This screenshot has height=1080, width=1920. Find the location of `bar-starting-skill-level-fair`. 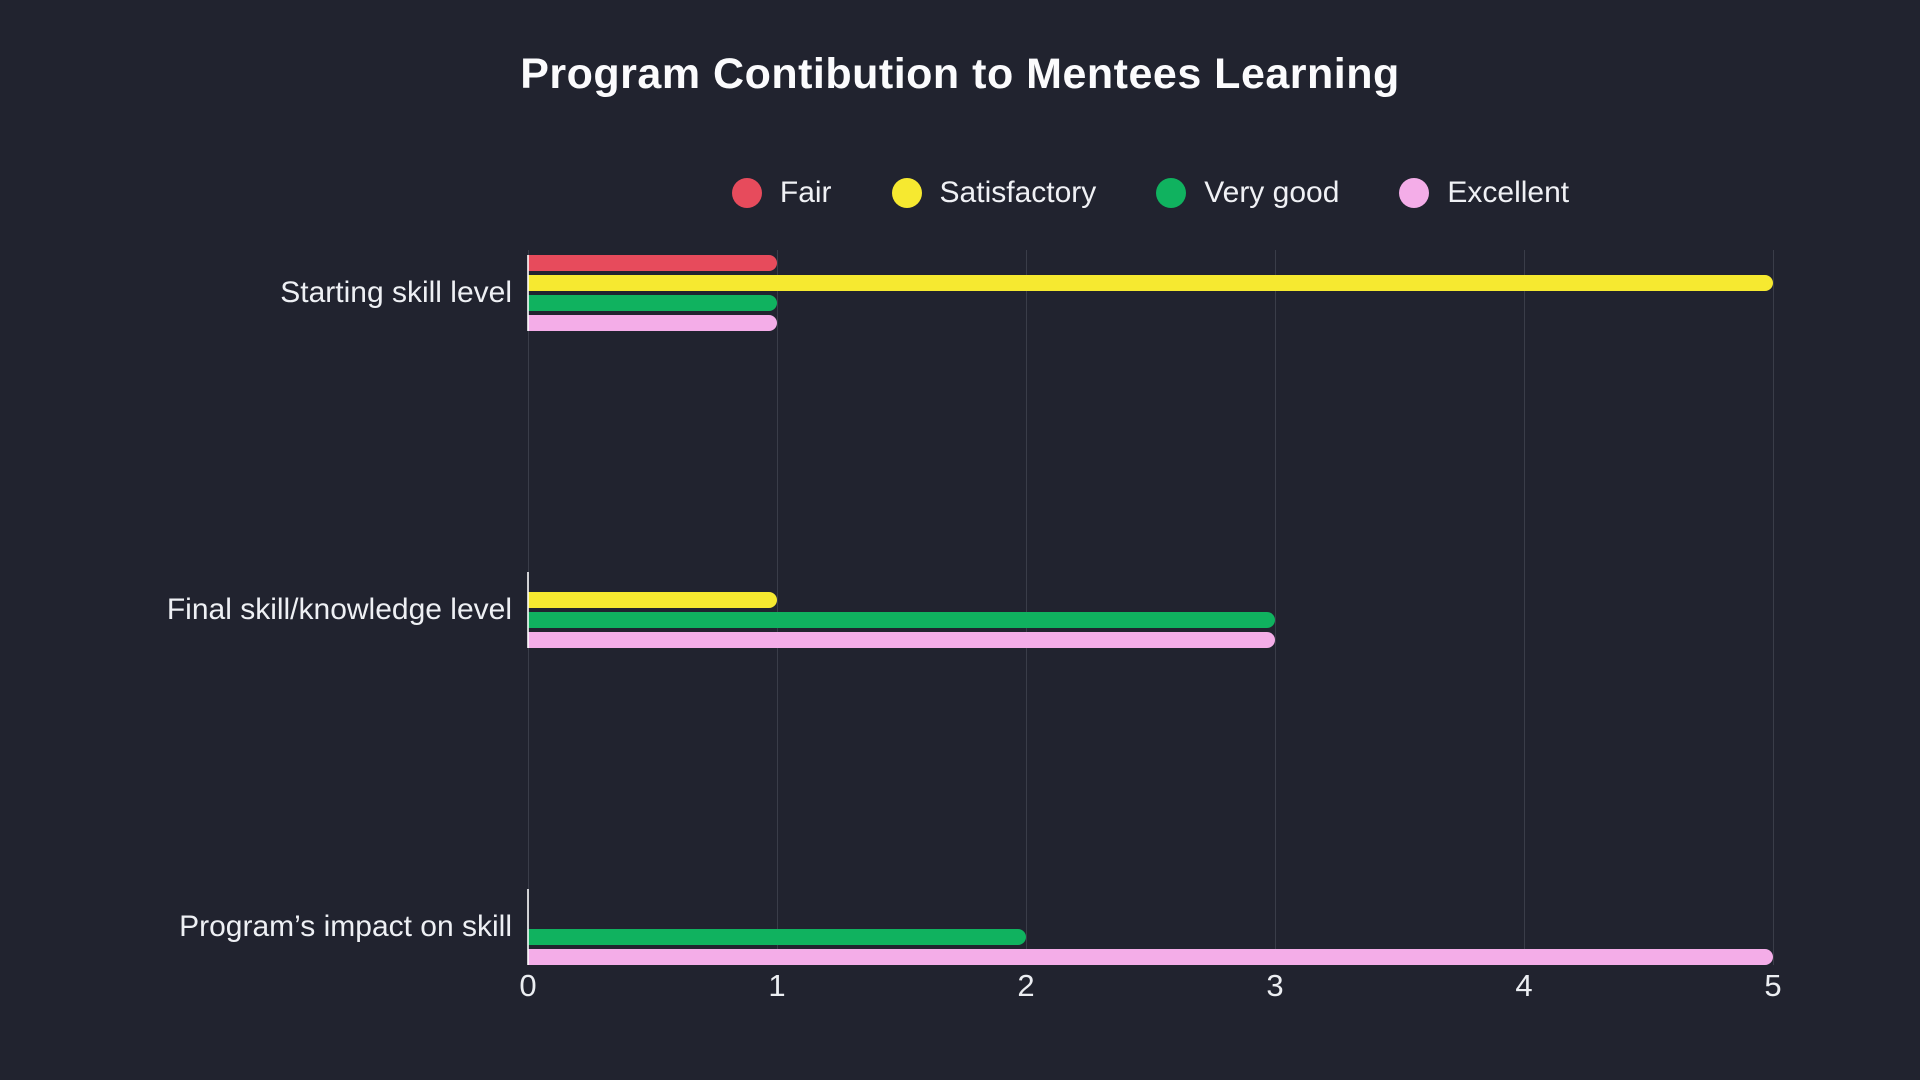

bar-starting-skill-level-fair is located at coordinates (652, 263).